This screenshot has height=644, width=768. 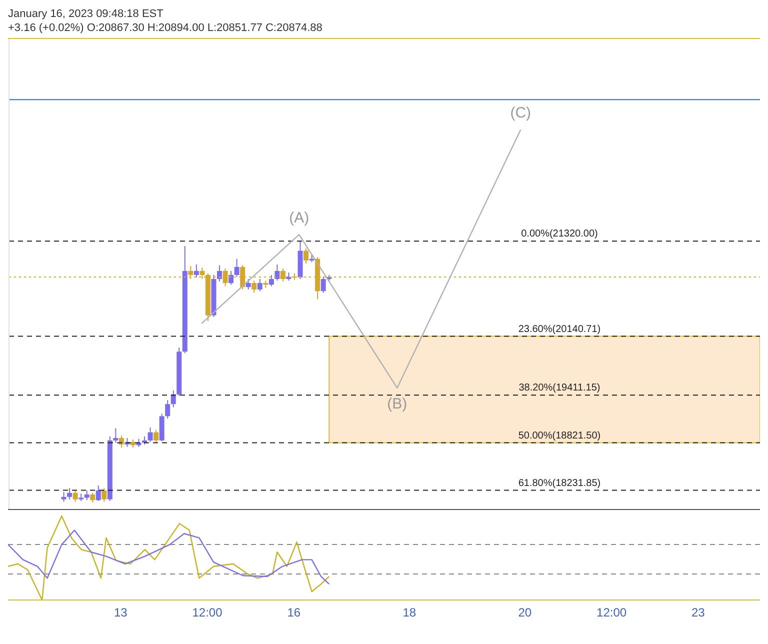 I want to click on ref-line-label: 0.00%(21320.00), so click(x=559, y=234).